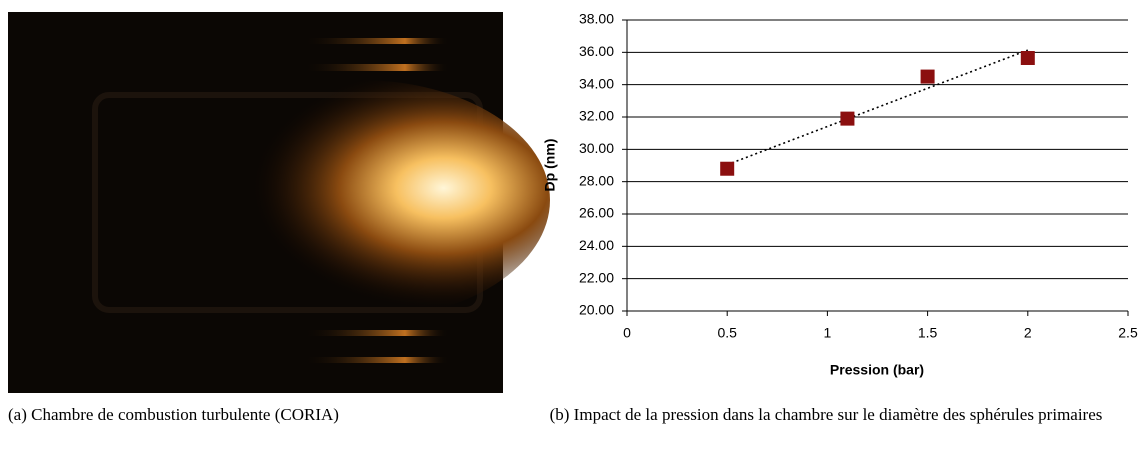  What do you see at coordinates (828, 333) in the screenshot?
I see `x-tick-label: 1` at bounding box center [828, 333].